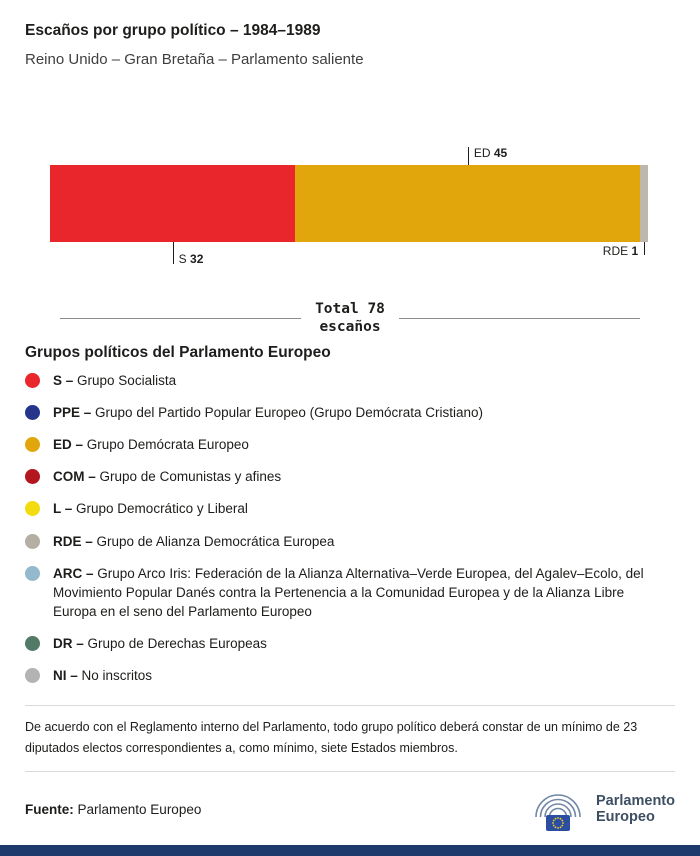 The height and width of the screenshot is (856, 700). Describe the element at coordinates (558, 823) in the screenshot. I see `eu-flag` at that location.